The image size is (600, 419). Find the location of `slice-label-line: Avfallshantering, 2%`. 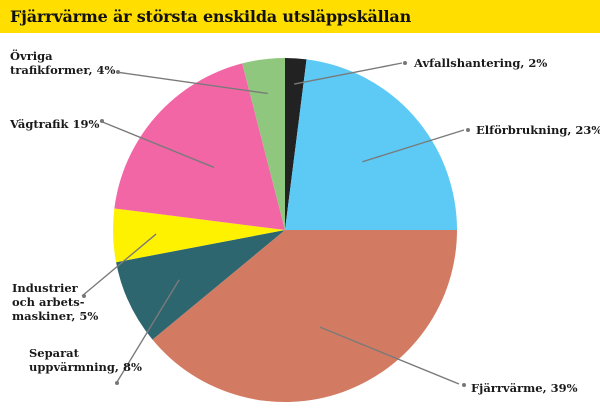

slice-label-line: Avfallshantering, 2% is located at coordinates (480, 63).